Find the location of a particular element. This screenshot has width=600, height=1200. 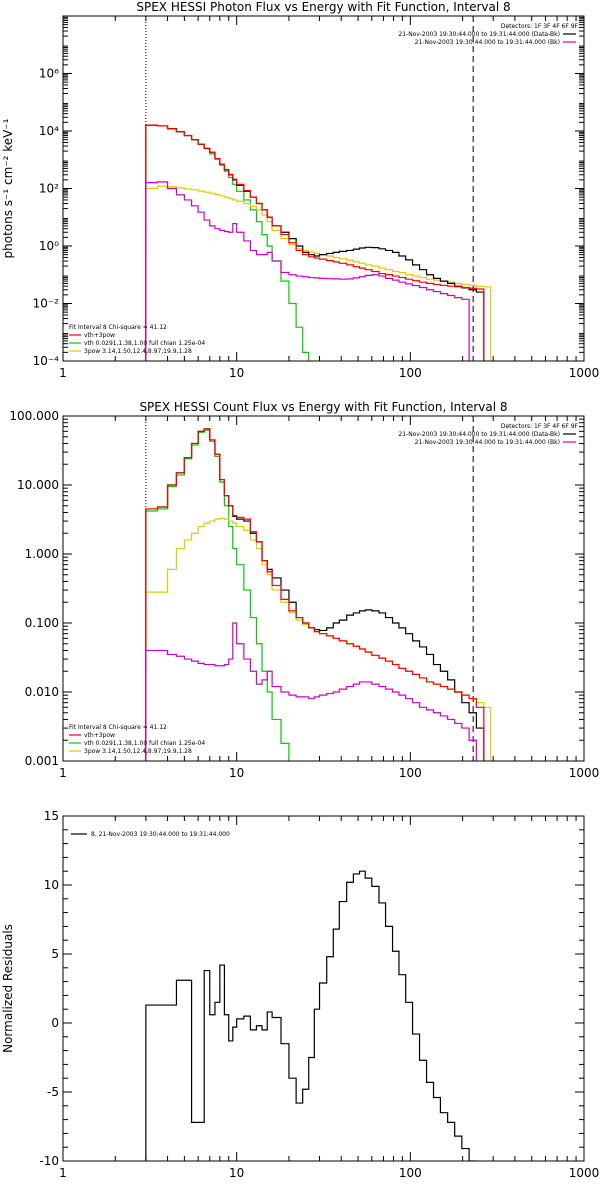

y-tick-label: 10² is located at coordinates (49, 189).